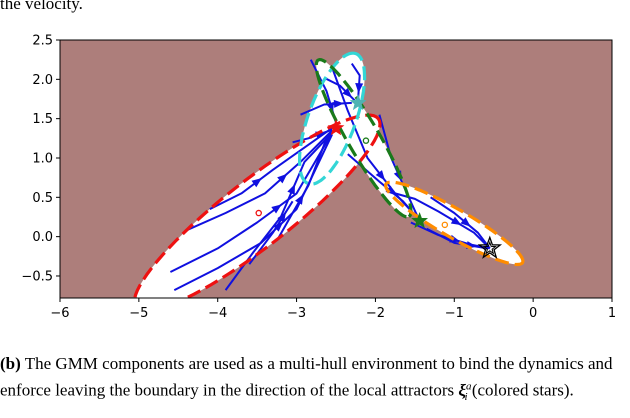 This screenshot has height=418, width=630. Describe the element at coordinates (59, 313) in the screenshot. I see `x-tick-label: −6` at that location.